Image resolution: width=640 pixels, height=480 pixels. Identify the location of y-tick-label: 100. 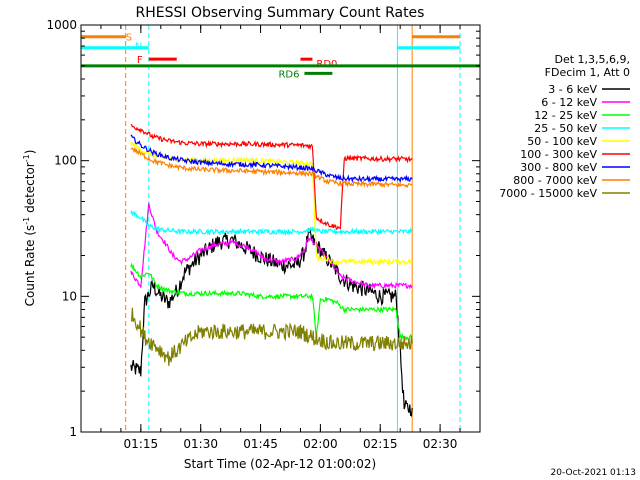
(65, 161).